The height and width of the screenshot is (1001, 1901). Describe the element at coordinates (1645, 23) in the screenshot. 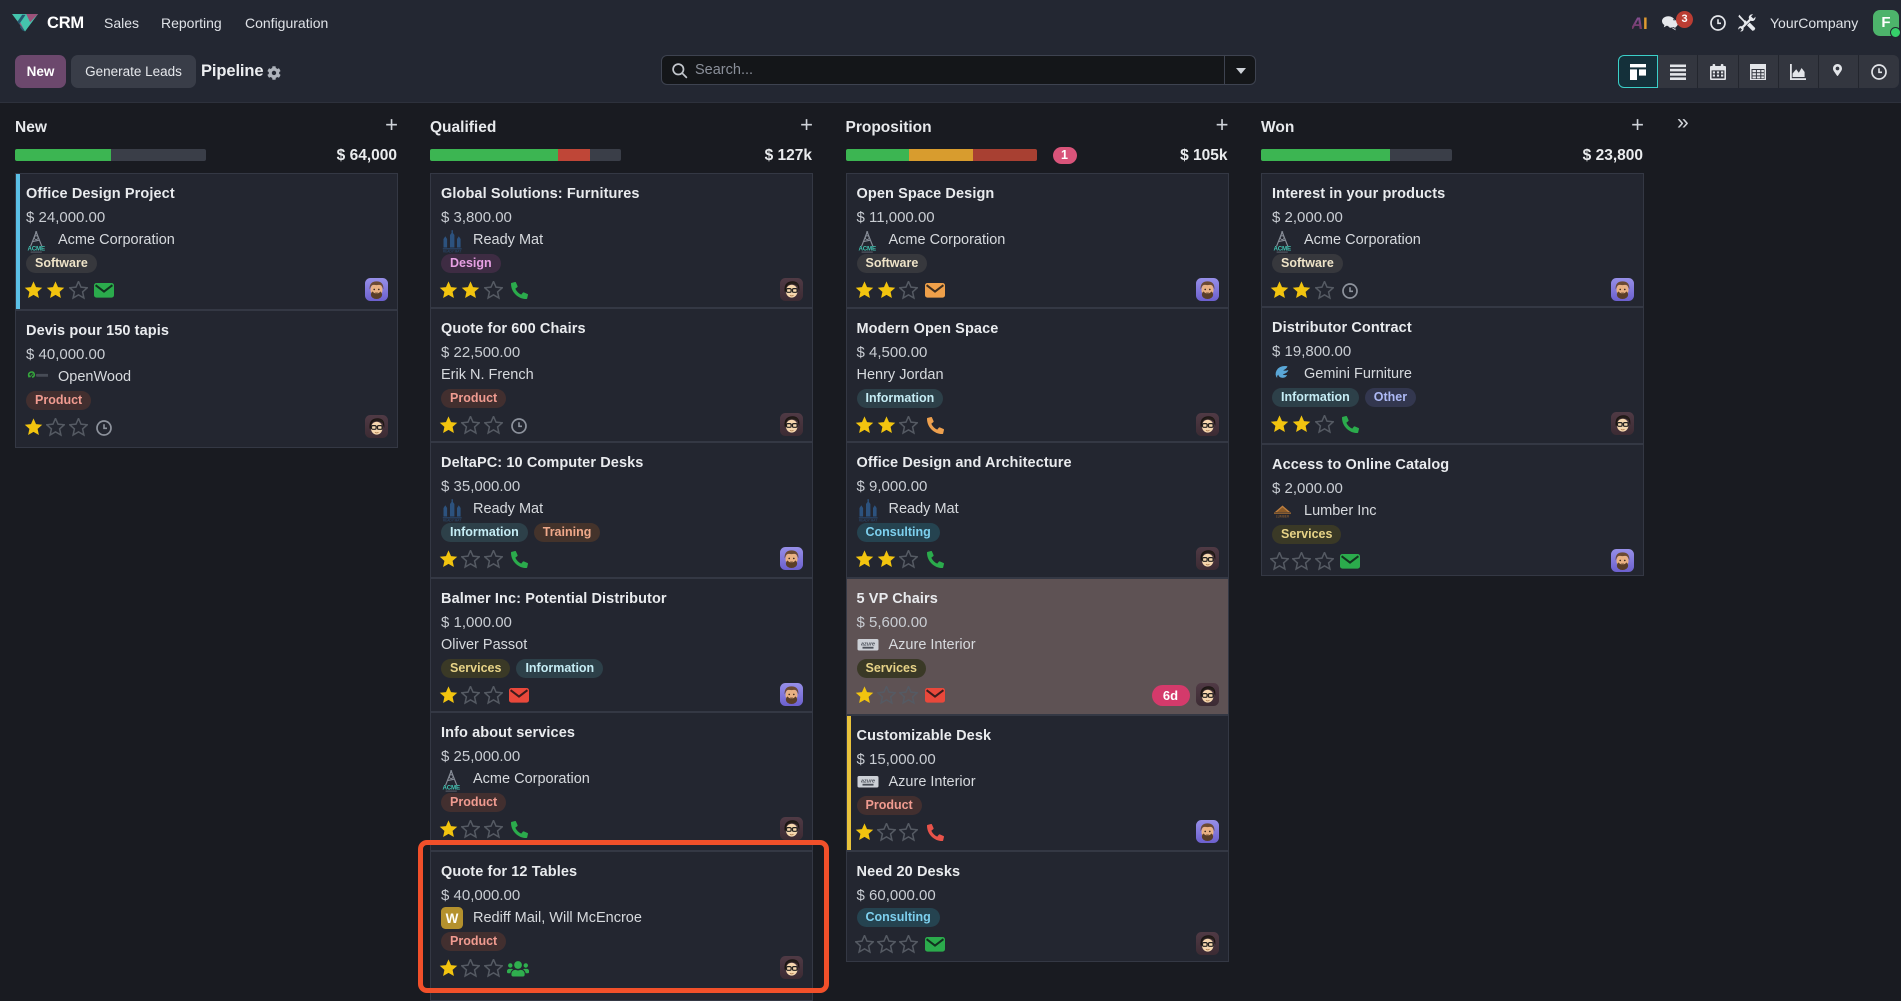

I see `svg-text: I` at that location.